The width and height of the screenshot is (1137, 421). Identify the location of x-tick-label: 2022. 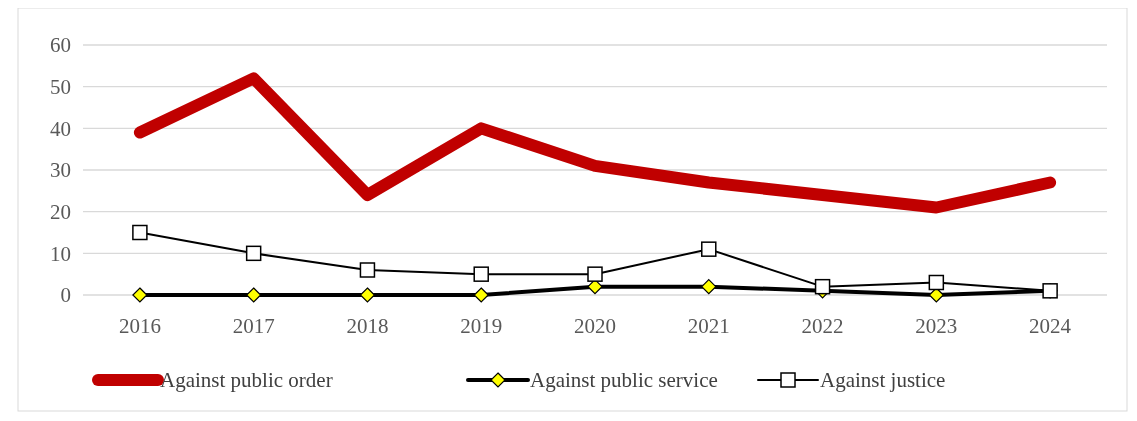
(822, 326).